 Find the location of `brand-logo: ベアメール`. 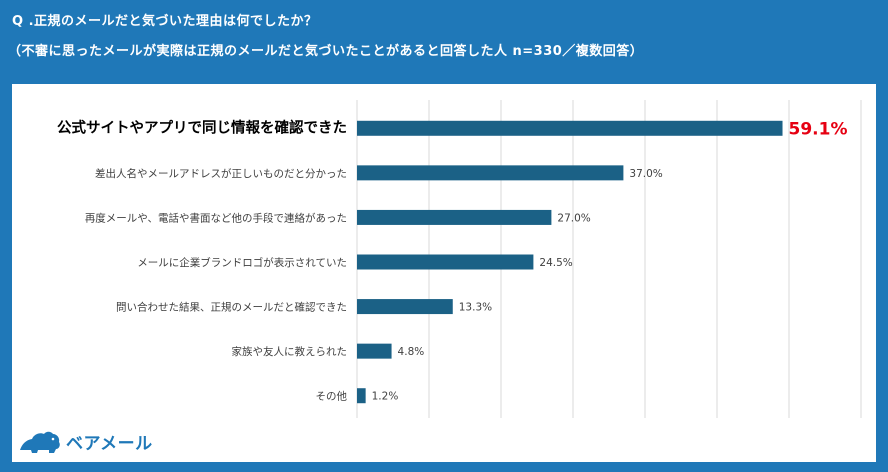

brand-logo: ベアメール is located at coordinates (85, 441).